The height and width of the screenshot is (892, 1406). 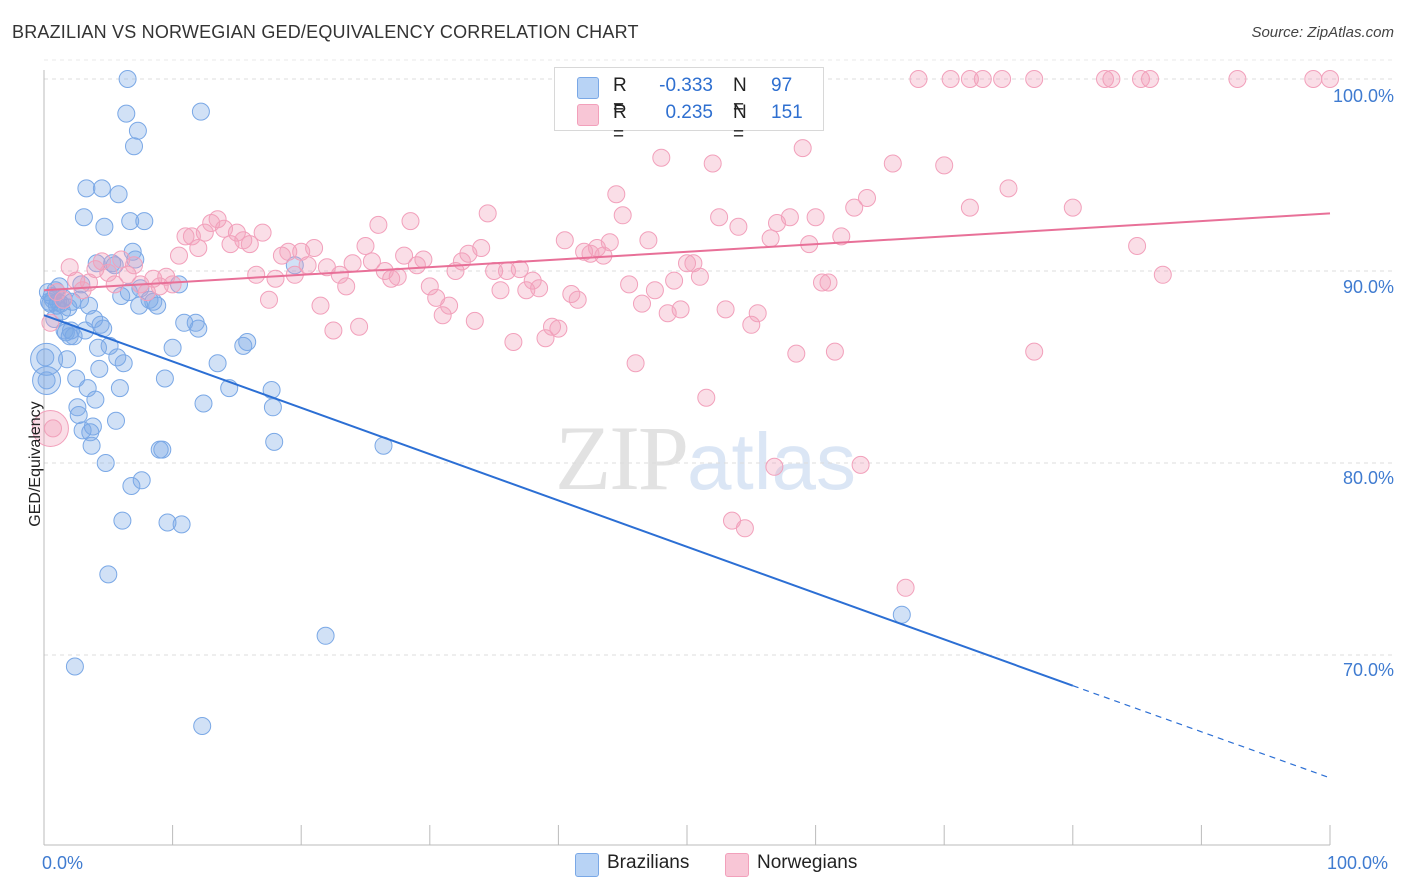 I want to click on trend-line-brazilians-extension, so click(x=1201, y=732).